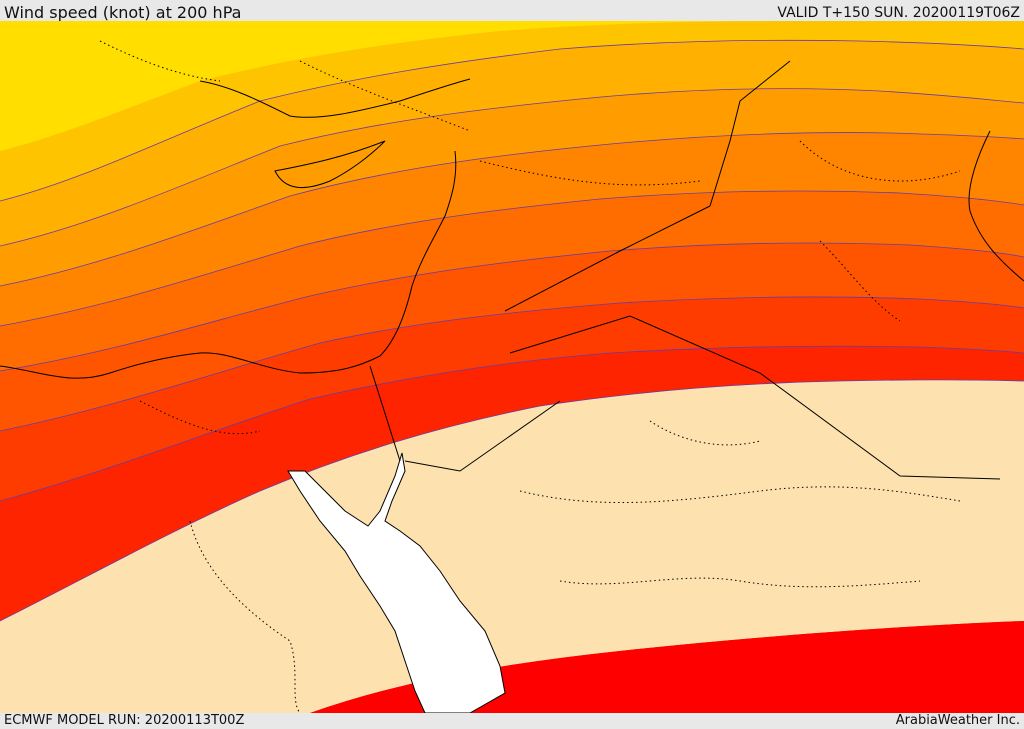  What do you see at coordinates (124, 720) in the screenshot?
I see `model-run-label: ECMWF MODEL RUN: 20200113T00Z` at bounding box center [124, 720].